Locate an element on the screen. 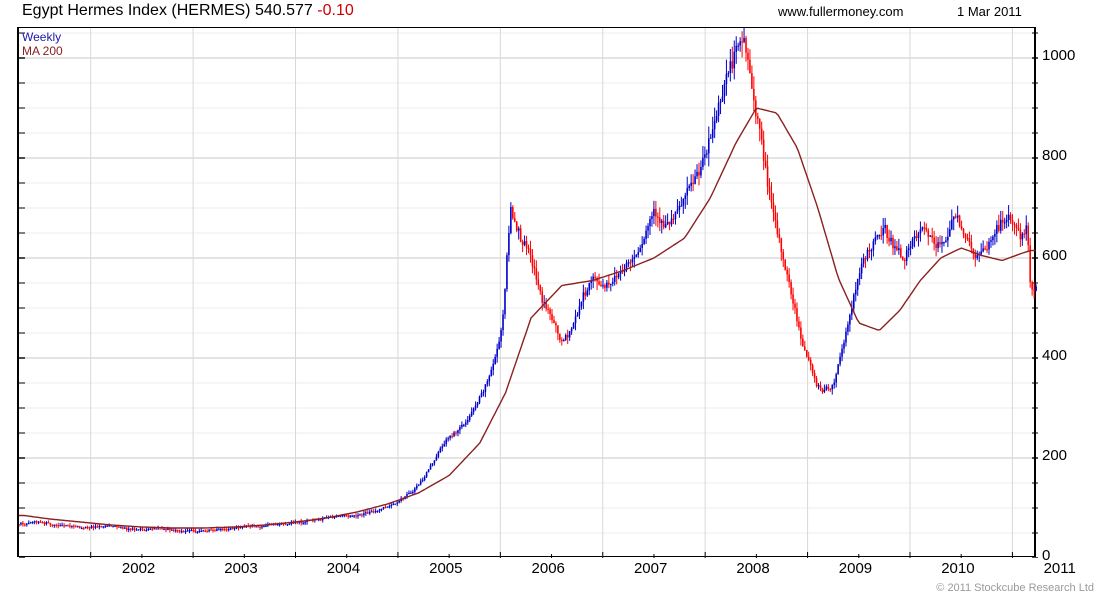 Image resolution: width=1100 pixels, height=600 pixels. y-axis-tick-label: 1000 is located at coordinates (1059, 55).